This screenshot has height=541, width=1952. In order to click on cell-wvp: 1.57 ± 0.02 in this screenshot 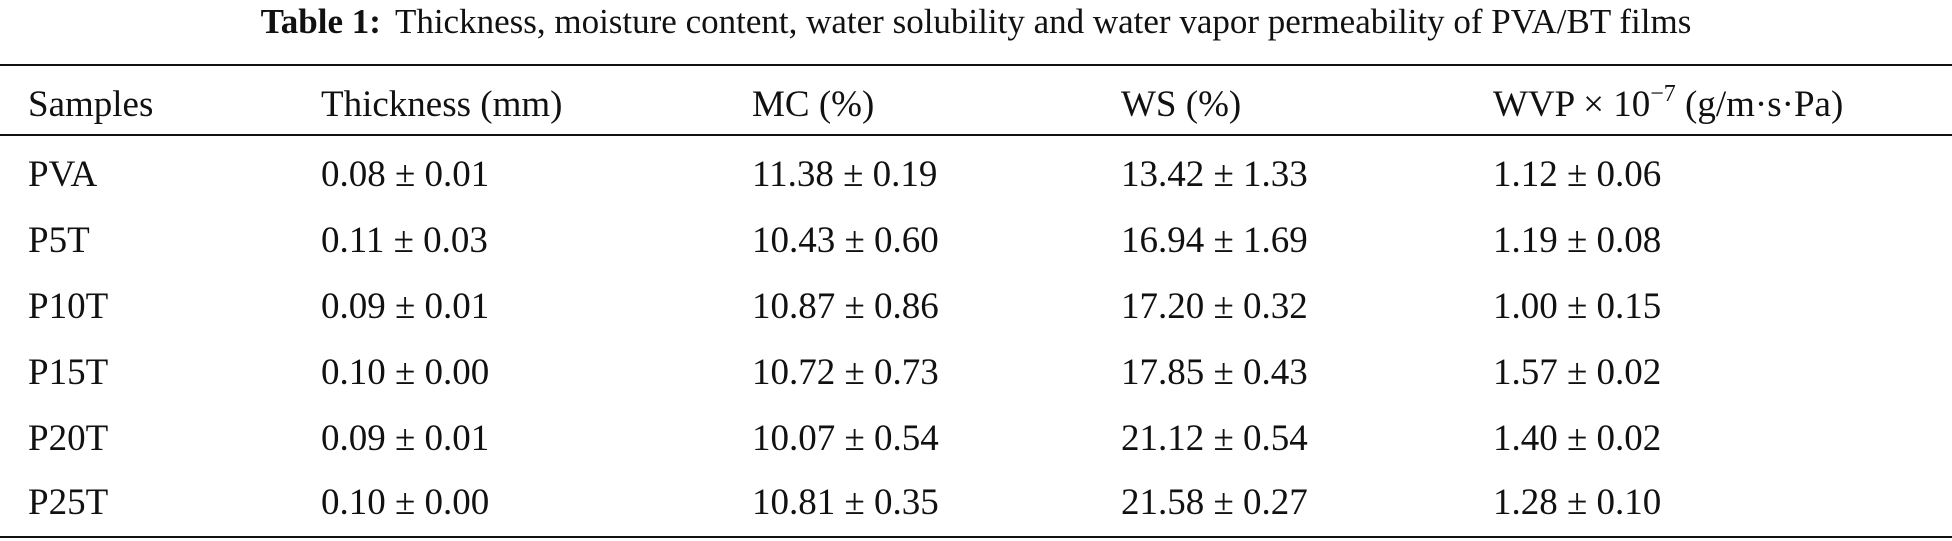, I will do `click(1577, 372)`.